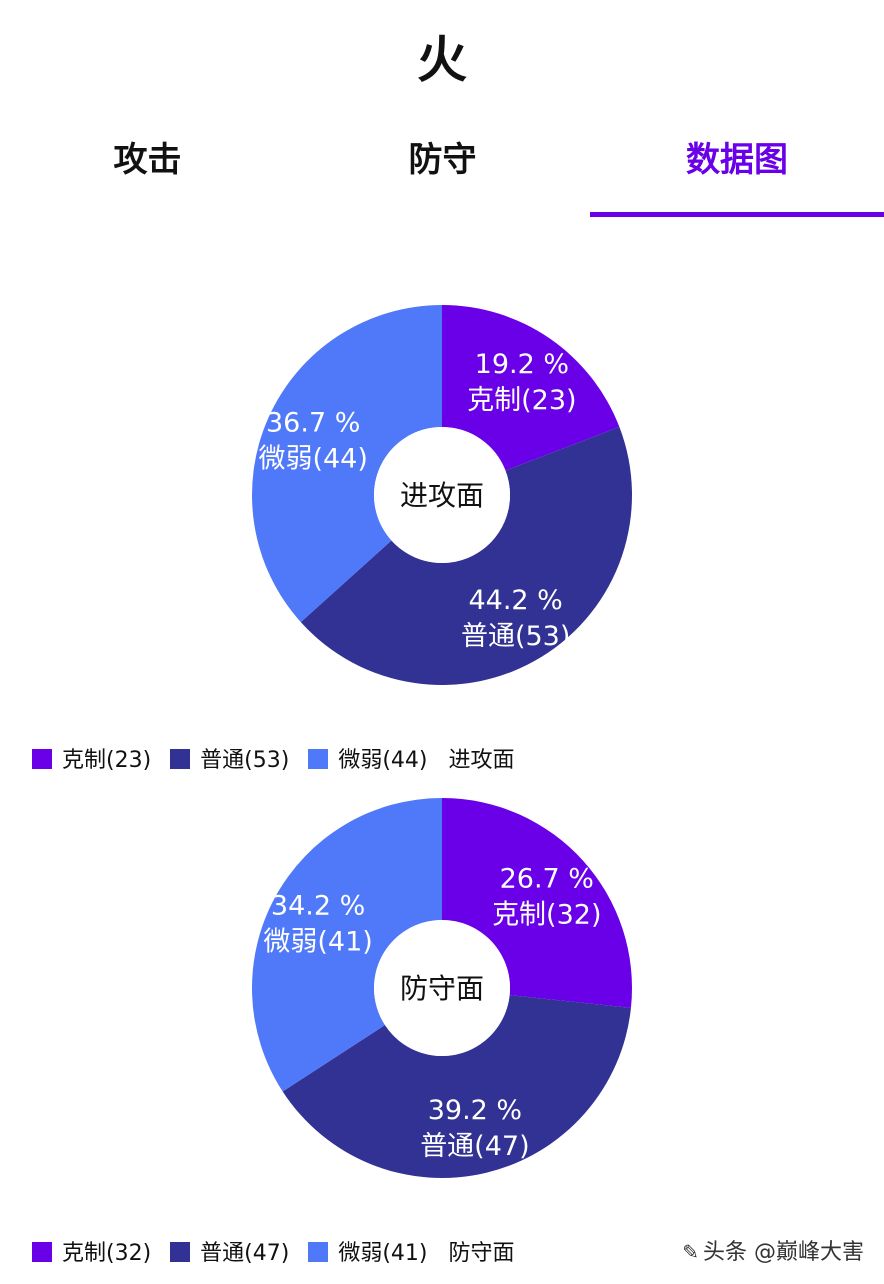 Image resolution: width=884 pixels, height=1284 pixels. I want to click on donut-center-label: 进攻面, so click(442, 495).